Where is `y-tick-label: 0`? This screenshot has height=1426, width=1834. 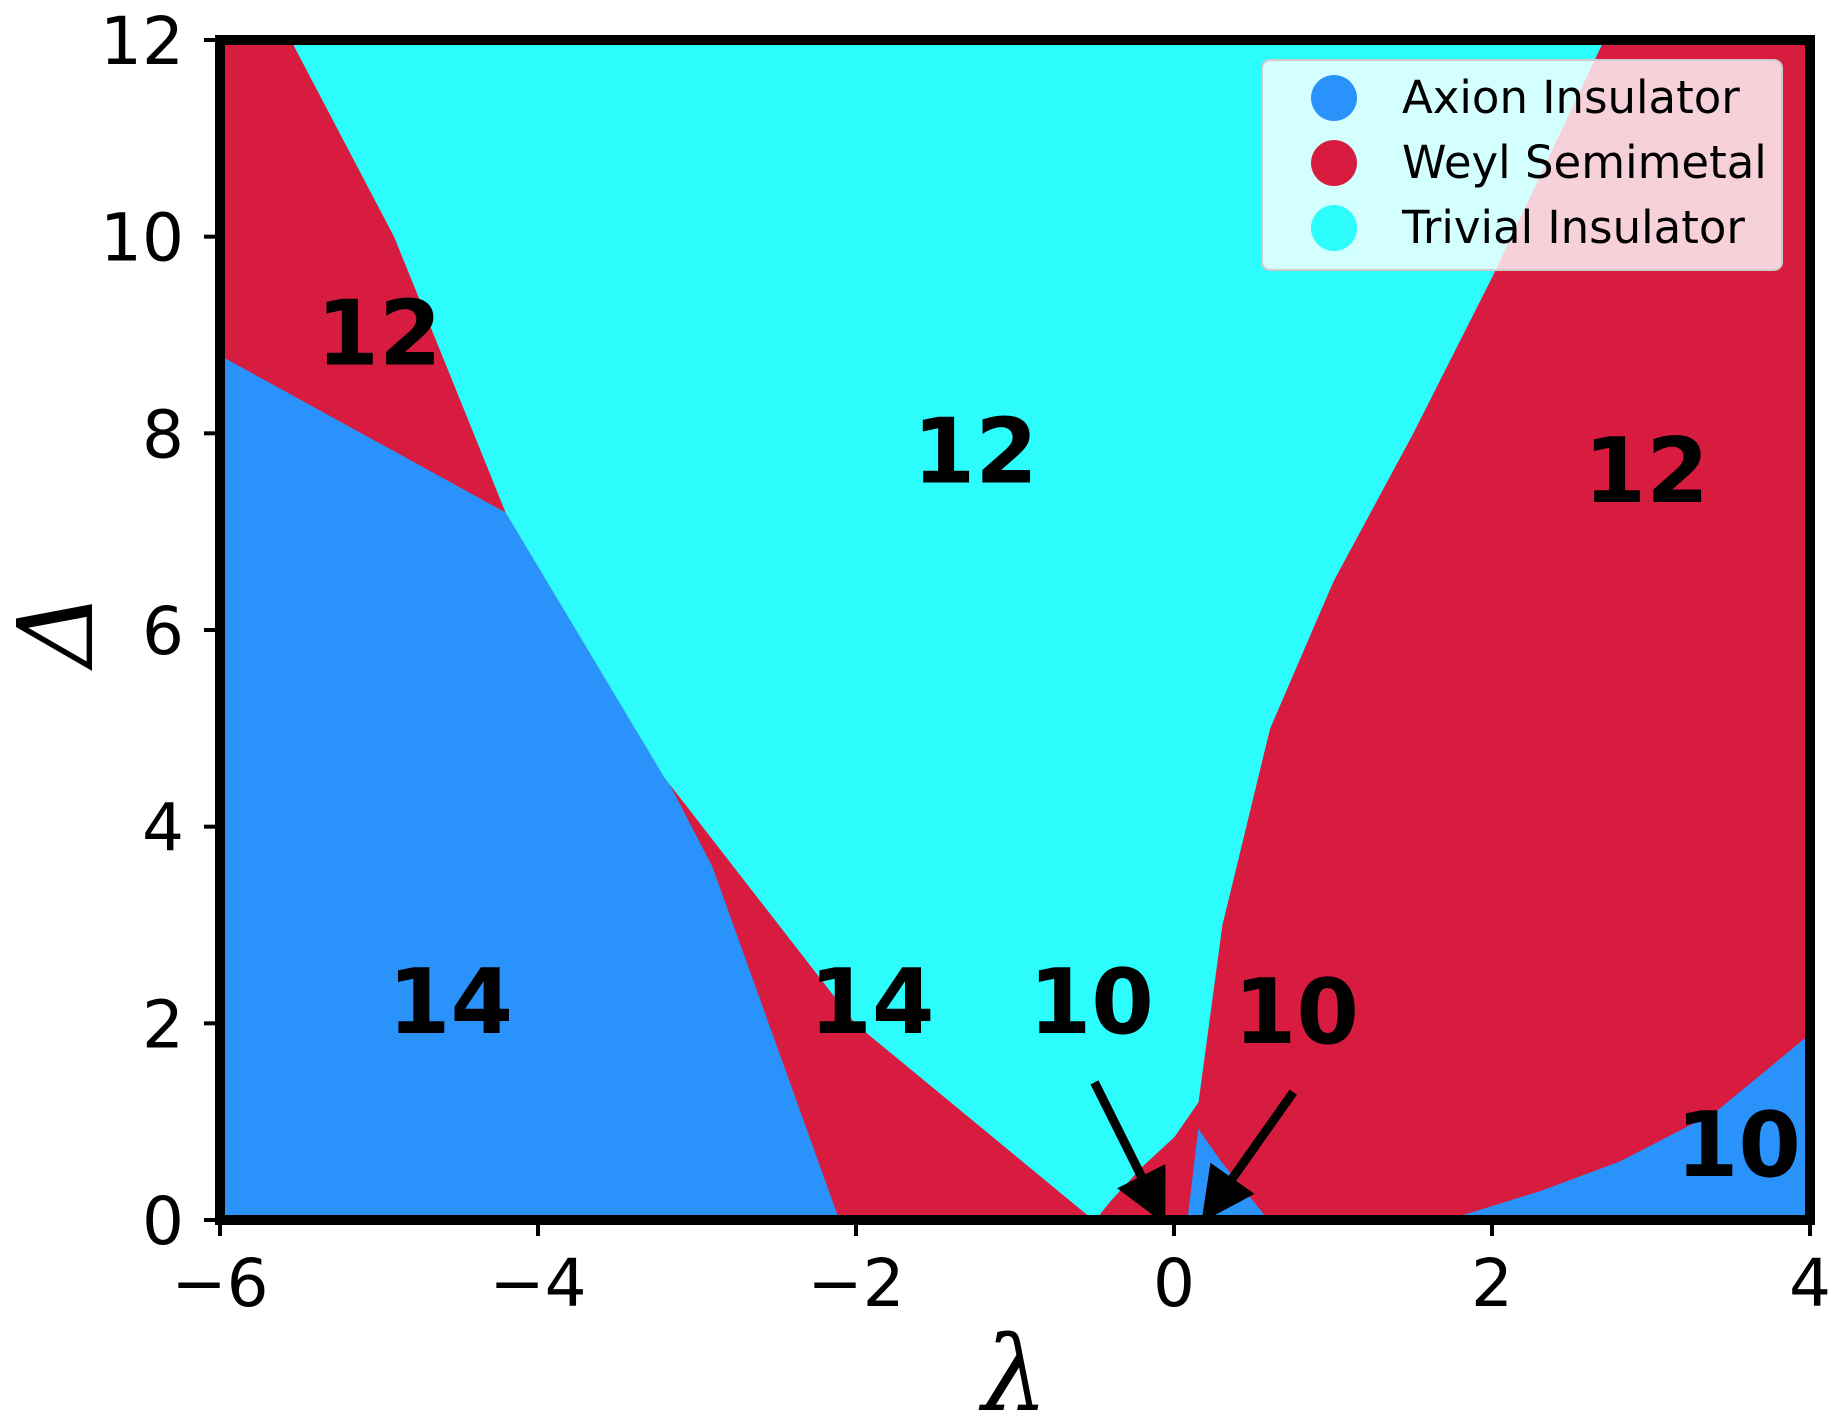
y-tick-label: 0 is located at coordinates (163, 1221).